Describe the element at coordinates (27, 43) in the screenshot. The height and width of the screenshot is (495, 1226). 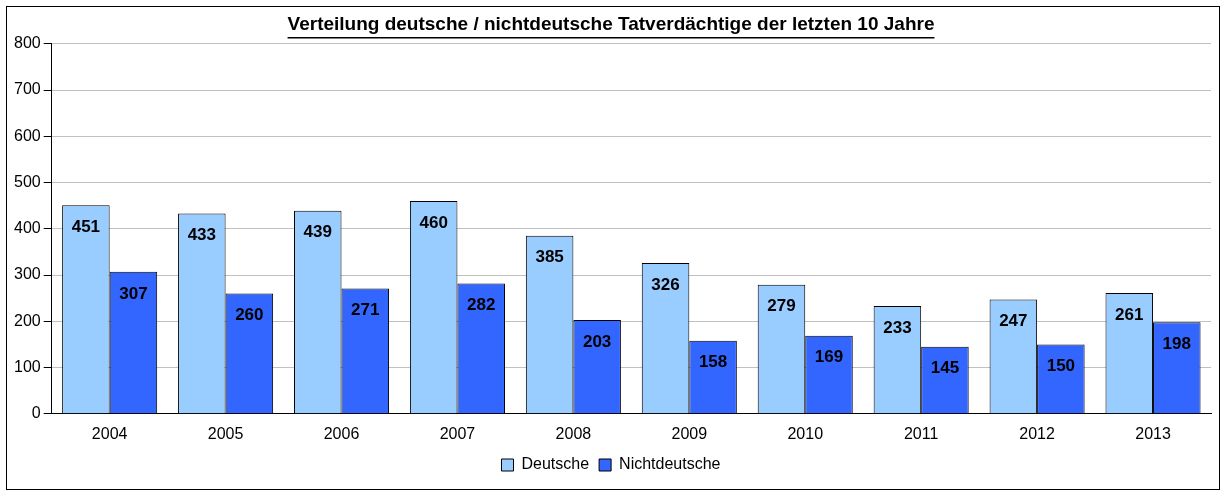
I see `y-tick-label: 800` at that location.